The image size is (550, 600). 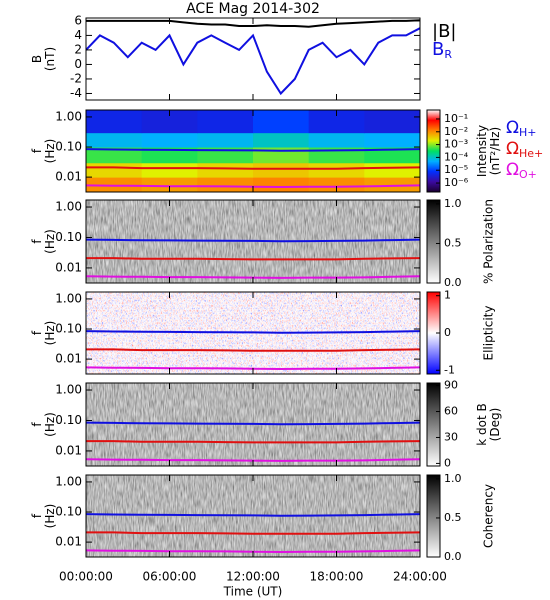 What do you see at coordinates (37, 59) in the screenshot?
I see `y-axis-label: B` at bounding box center [37, 59].